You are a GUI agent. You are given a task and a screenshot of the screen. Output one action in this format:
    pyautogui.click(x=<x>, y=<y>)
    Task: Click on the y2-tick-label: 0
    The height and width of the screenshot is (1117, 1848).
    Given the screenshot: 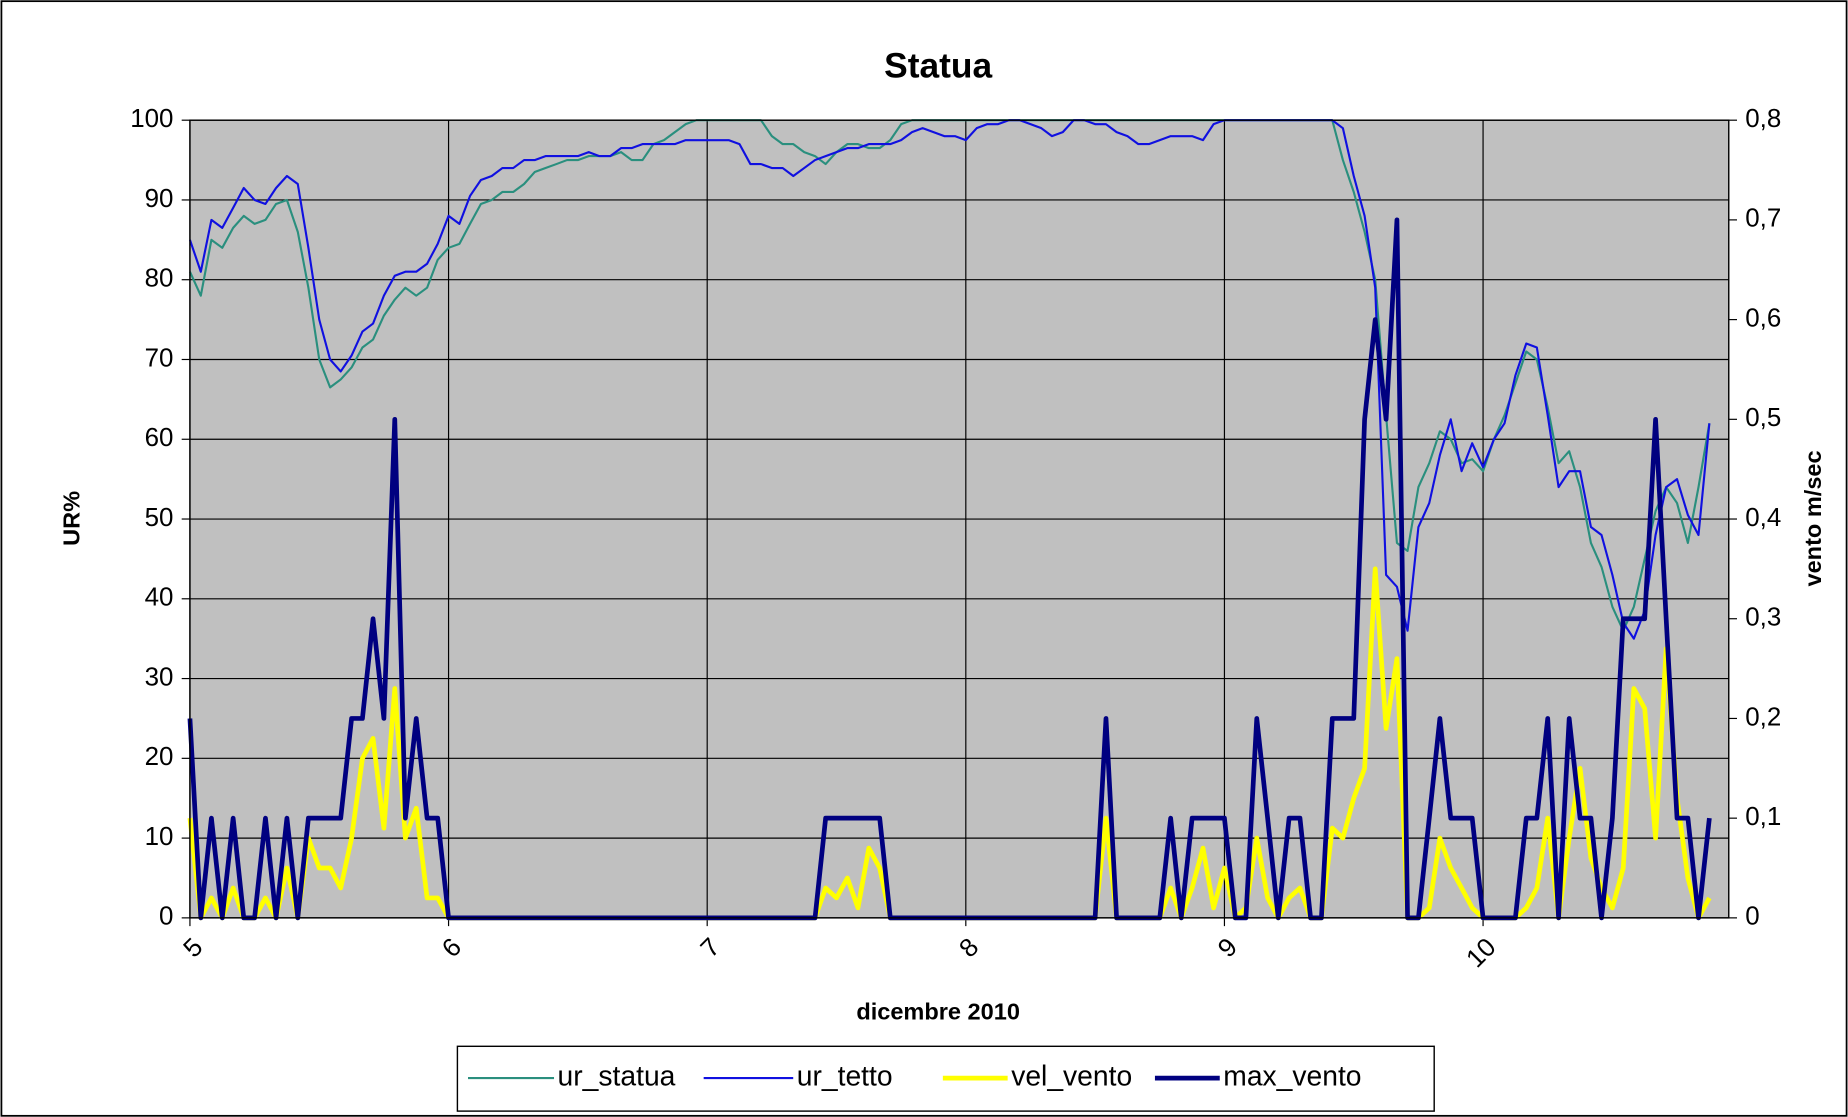 What is the action you would take?
    pyautogui.click(x=1752, y=917)
    